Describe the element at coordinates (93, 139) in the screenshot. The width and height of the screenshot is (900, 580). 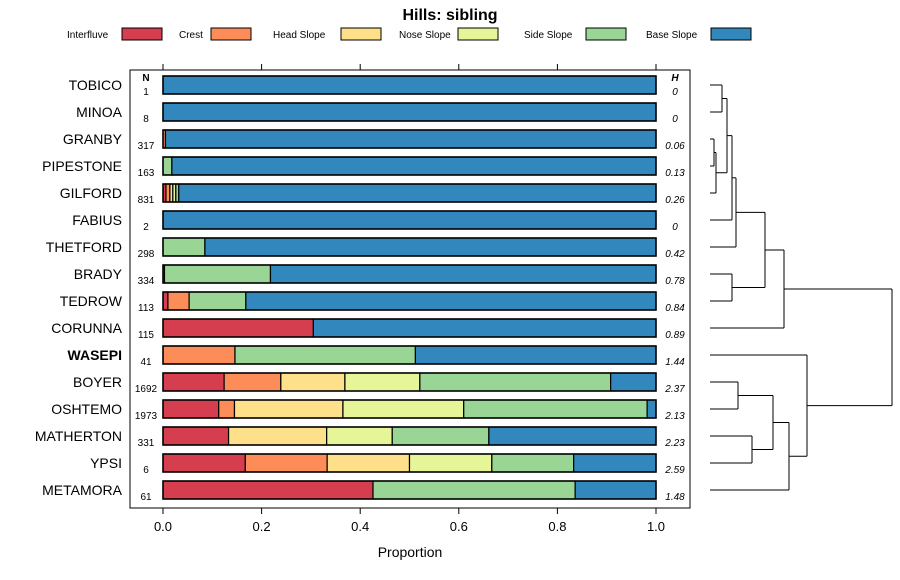
I see `row-label: GRANBY` at that location.